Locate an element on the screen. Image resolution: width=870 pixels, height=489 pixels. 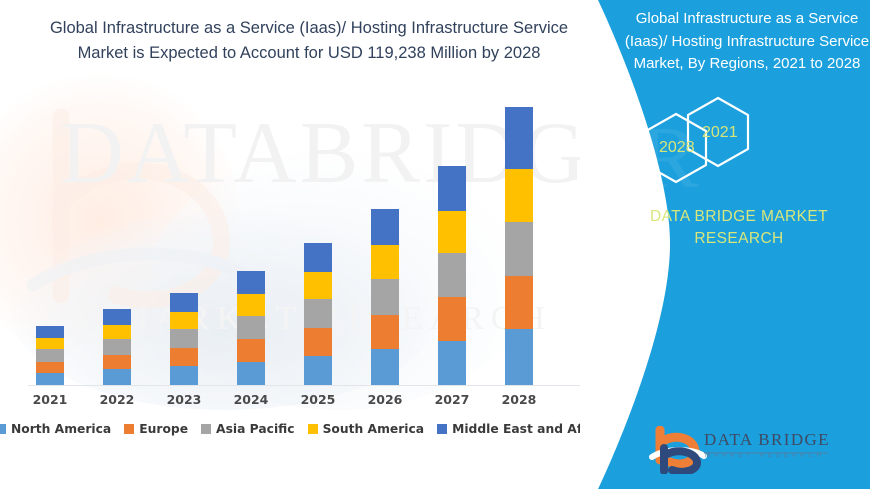
x-axis-tick-2023: 2023 is located at coordinates (184, 399).